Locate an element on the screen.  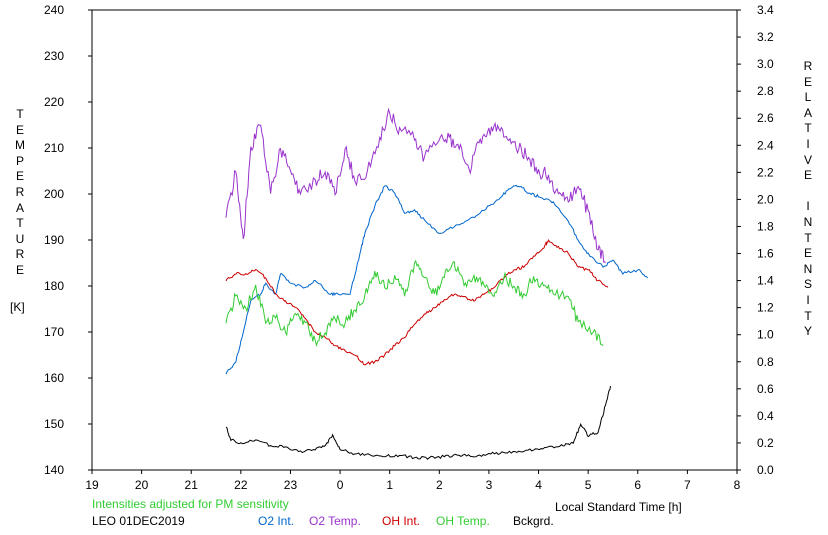
y-right-tick-label: 2.6 is located at coordinates (765, 118).